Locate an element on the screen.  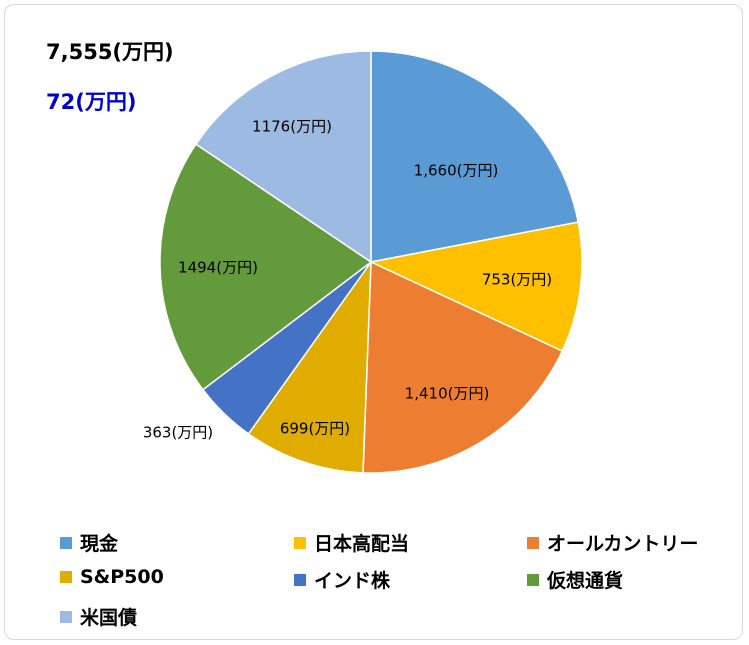
slice-data-label: 1494(万円) is located at coordinates (218, 268).